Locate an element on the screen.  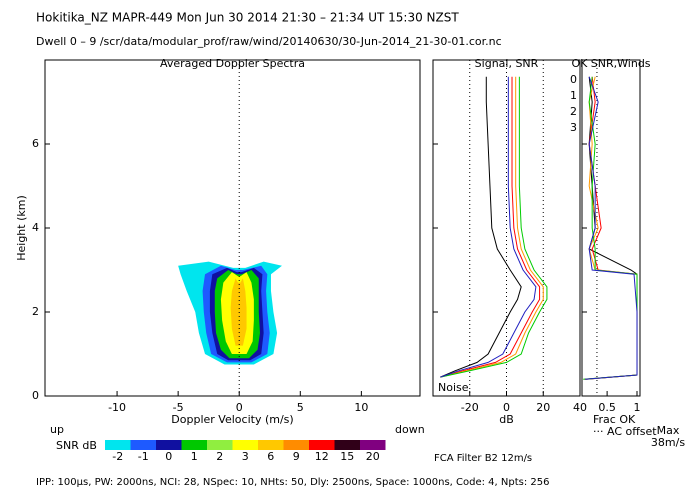
colorbar-level: 9 is located at coordinates (296, 456).